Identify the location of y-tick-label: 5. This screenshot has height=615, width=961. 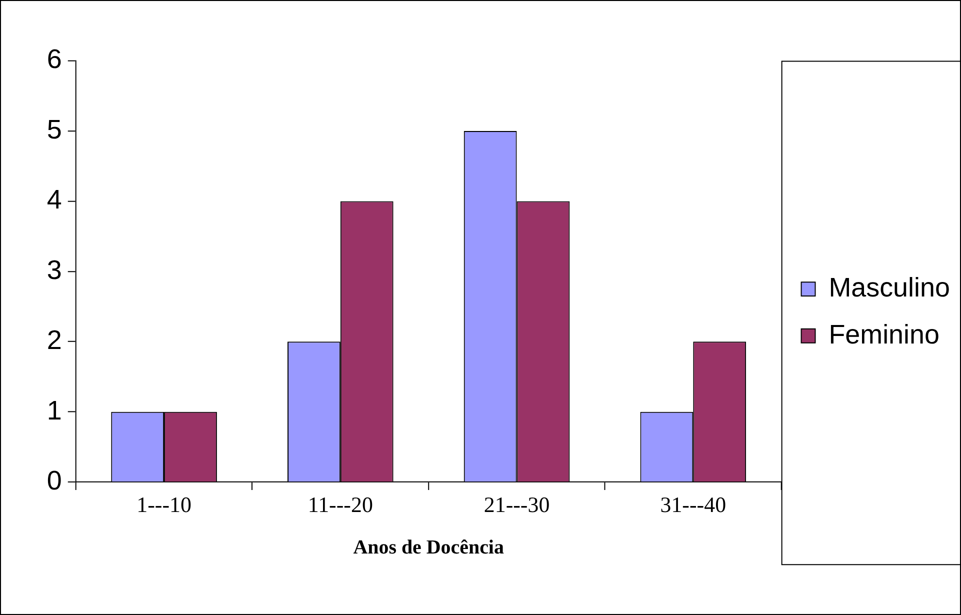
(54, 129).